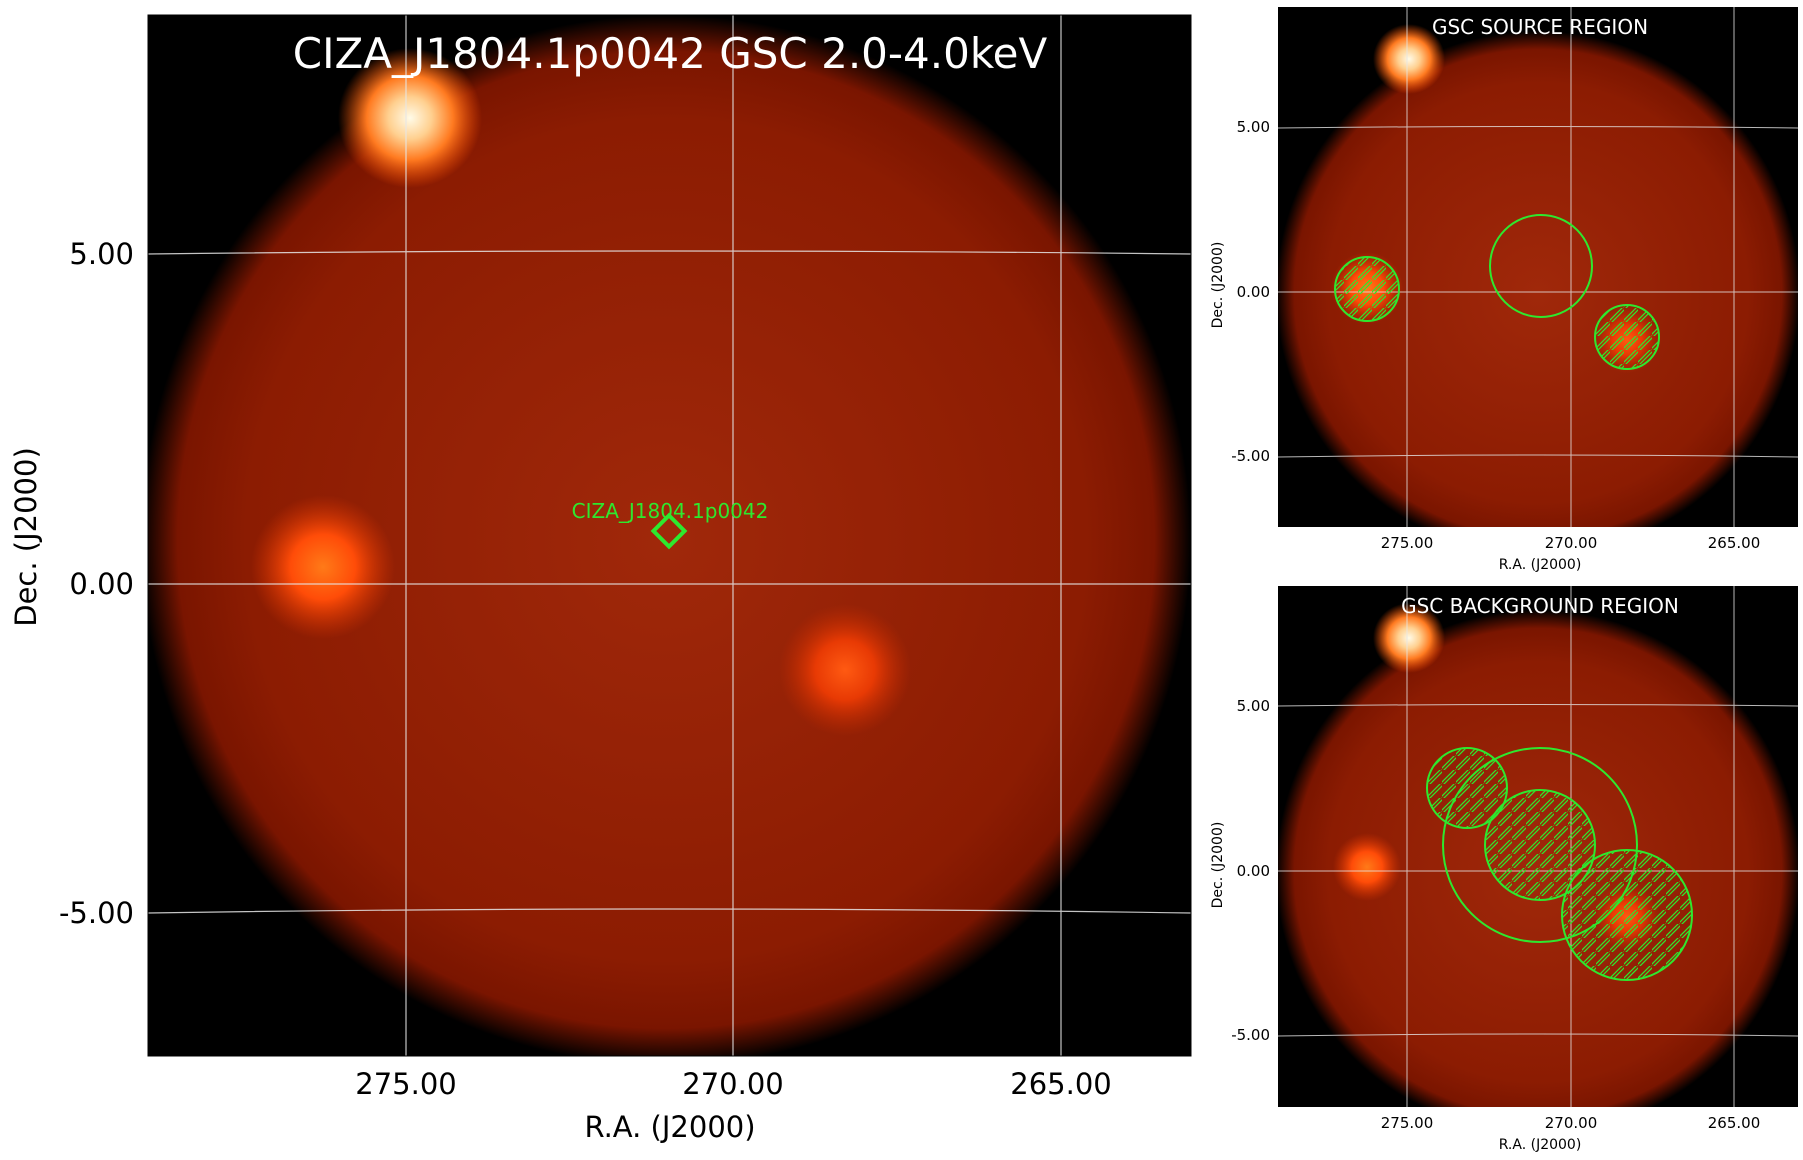 This screenshot has width=1803, height=1160. I want to click on source-grid, so click(1538, 267).